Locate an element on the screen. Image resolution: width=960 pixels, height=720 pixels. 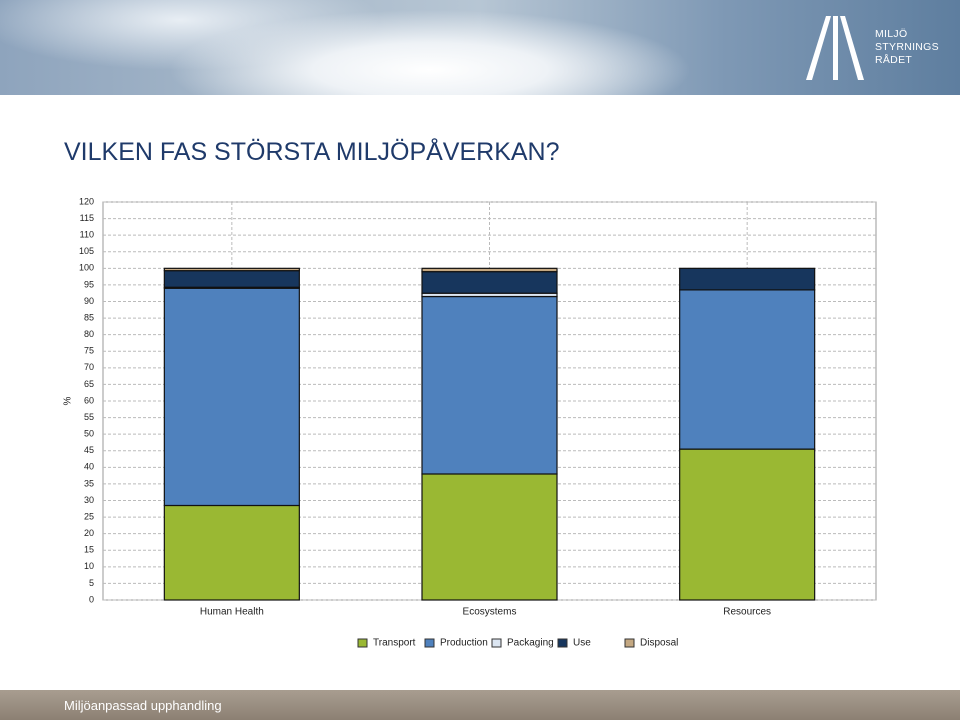
y-tick-label: 30 is located at coordinates (89, 500).